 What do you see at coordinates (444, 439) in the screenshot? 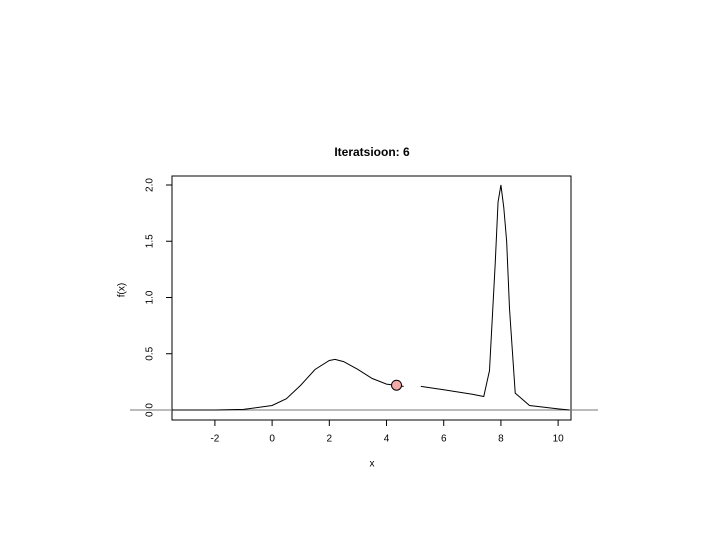
I see `x-tick-label: 6` at bounding box center [444, 439].